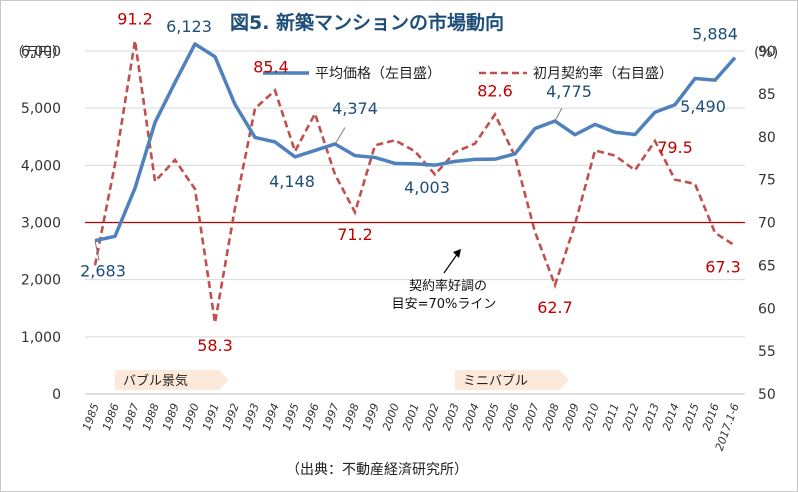  I want to click on rate-data-label: 62.7, so click(555, 307).